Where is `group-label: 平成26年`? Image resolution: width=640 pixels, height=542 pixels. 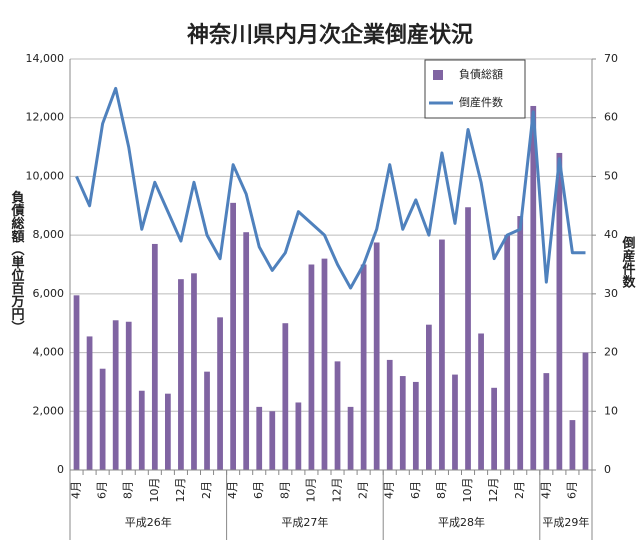 group-label: 平成26年 is located at coordinates (148, 522).